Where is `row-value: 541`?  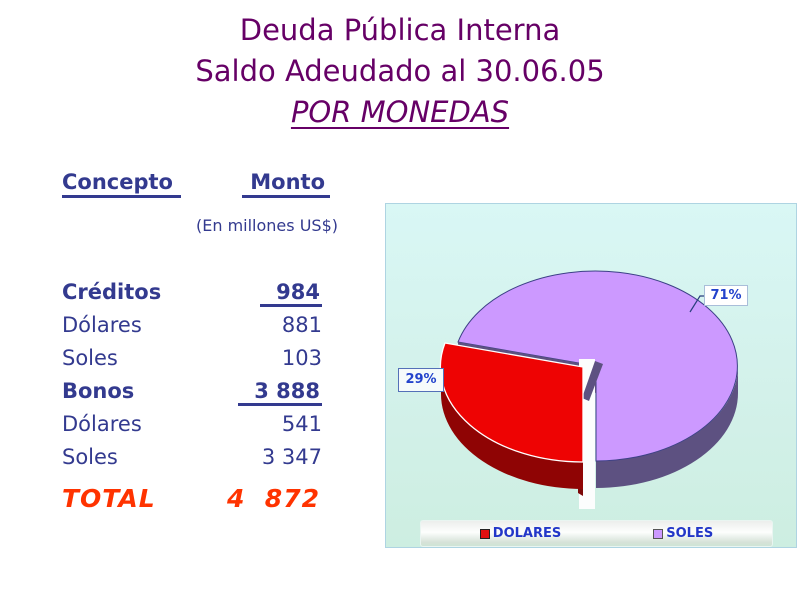 row-value: 541 is located at coordinates (301, 424).